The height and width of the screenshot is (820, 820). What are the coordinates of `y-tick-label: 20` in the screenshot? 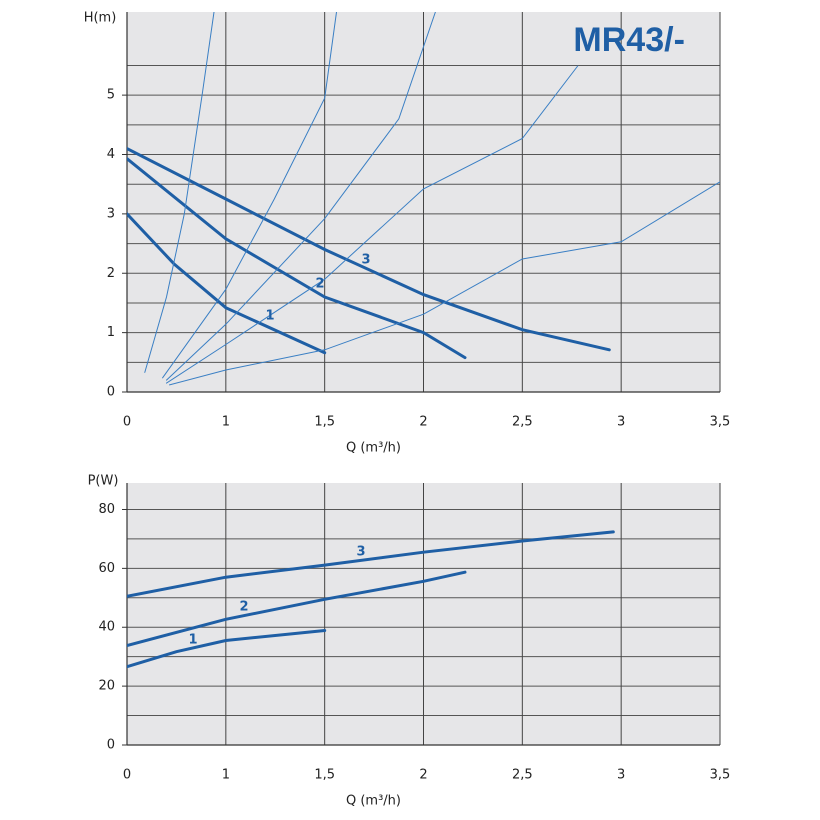 It's located at (106, 686).